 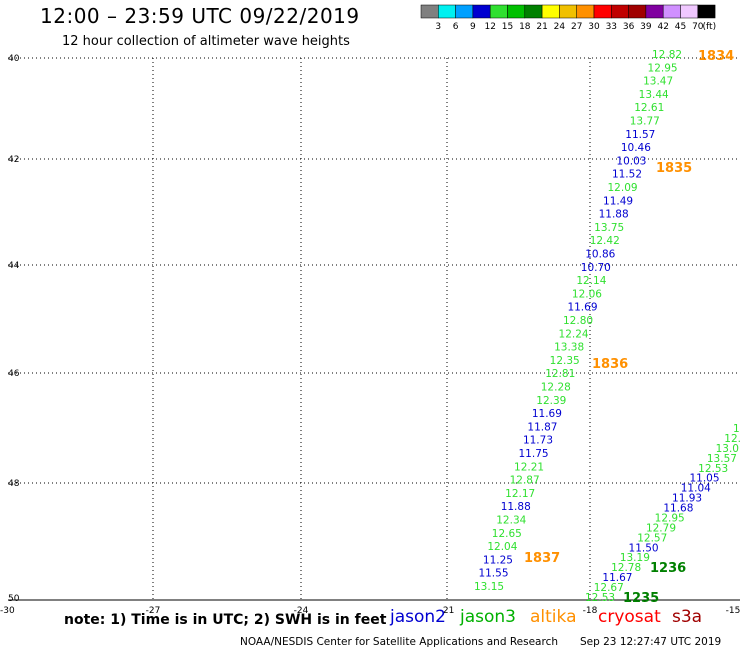 I want to click on color-legend: 3 6 9 12 15 18 21 24 27 30 33 36 39 42 45 70 (ft), so click(x=568, y=18).